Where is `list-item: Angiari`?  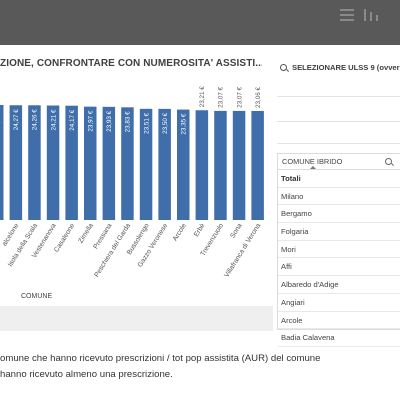 list-item: Angiari is located at coordinates (339, 303).